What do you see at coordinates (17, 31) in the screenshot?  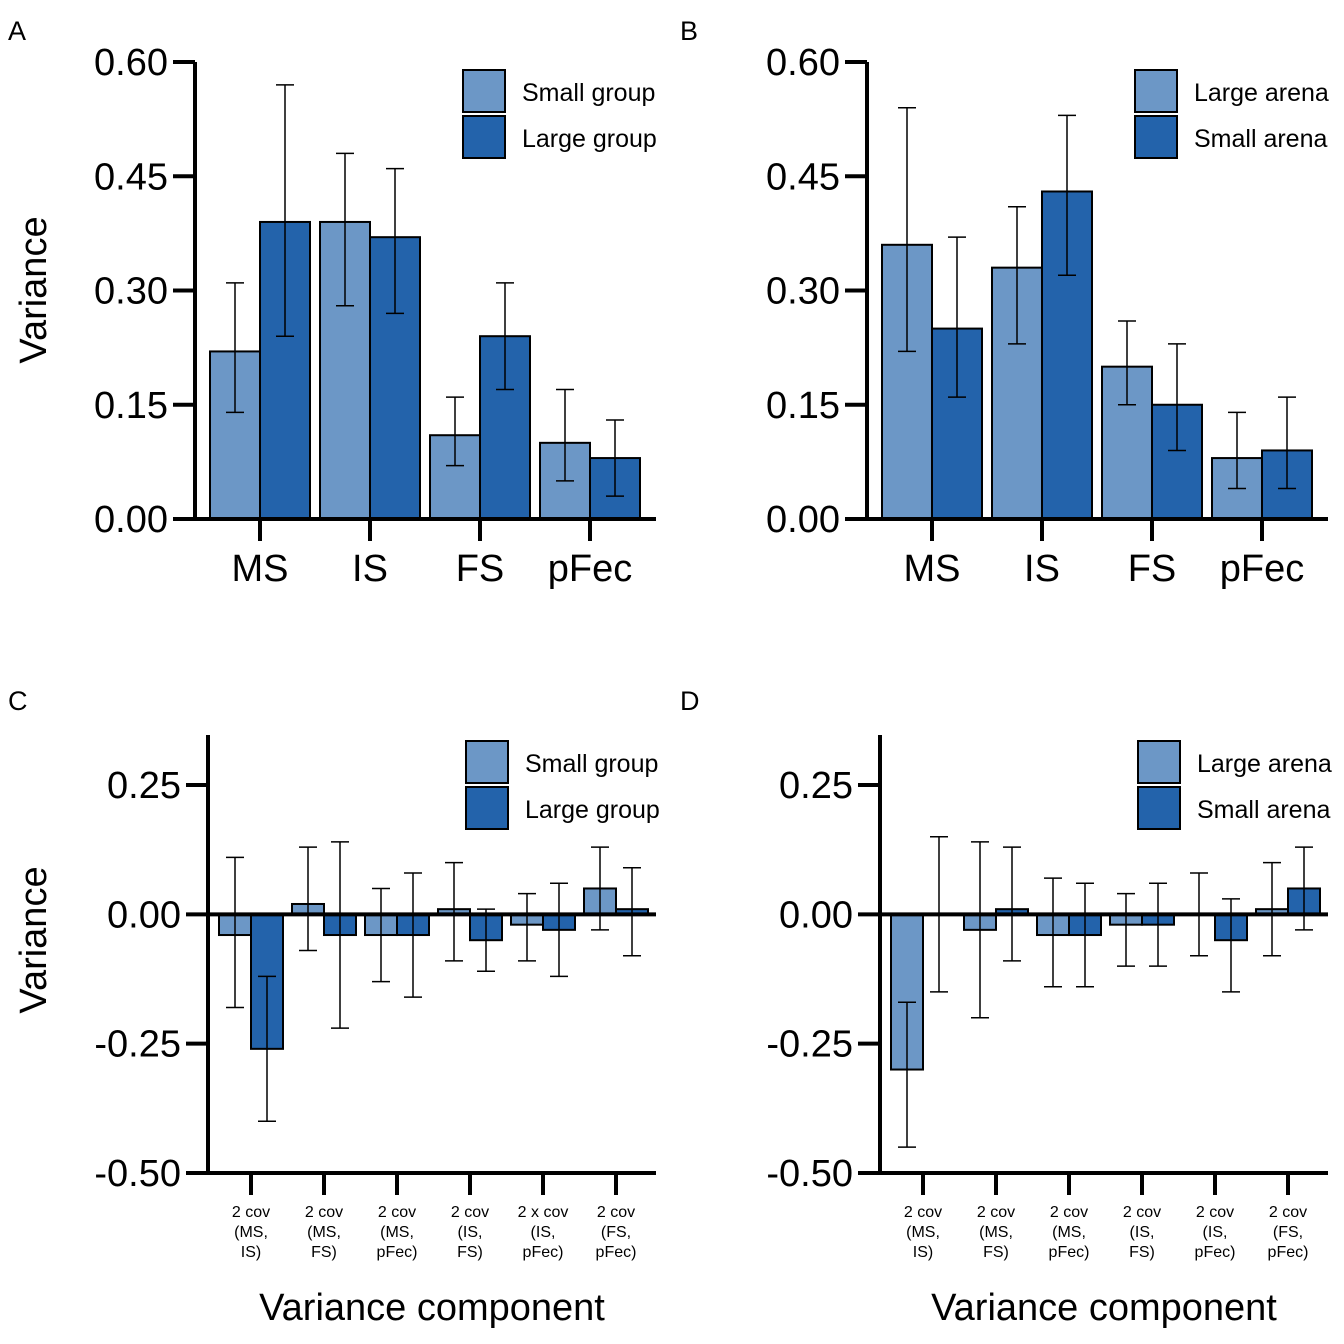 I see `panel-letter: A` at bounding box center [17, 31].